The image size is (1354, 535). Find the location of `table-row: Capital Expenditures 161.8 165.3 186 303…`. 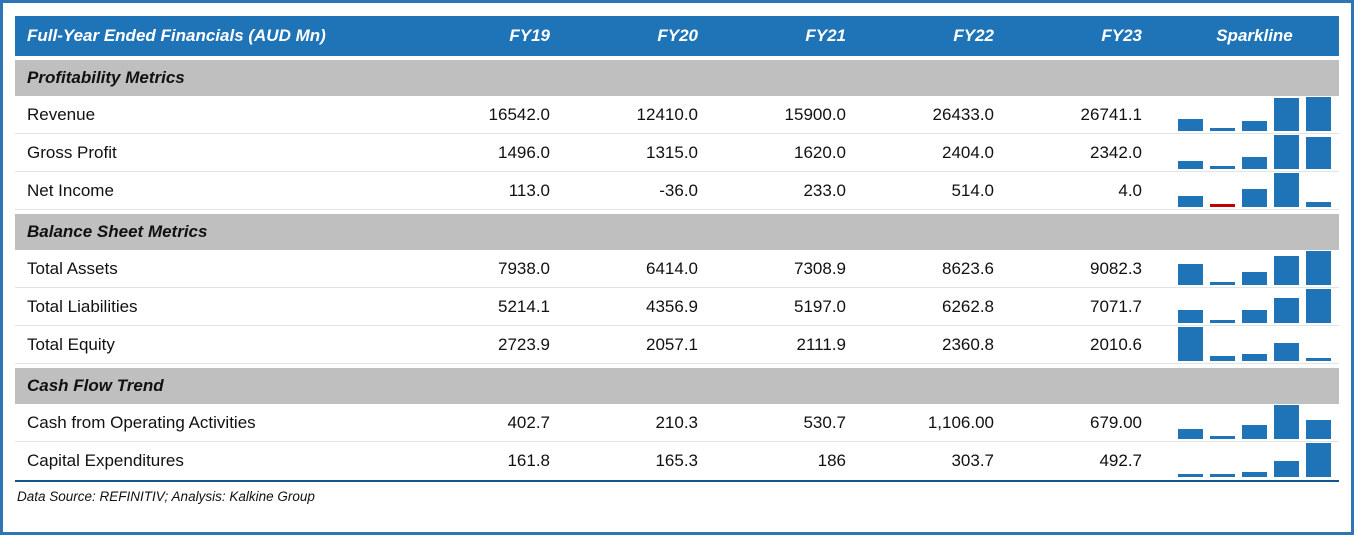

table-row: Capital Expenditures 161.8 165.3 186 303… is located at coordinates (677, 461).